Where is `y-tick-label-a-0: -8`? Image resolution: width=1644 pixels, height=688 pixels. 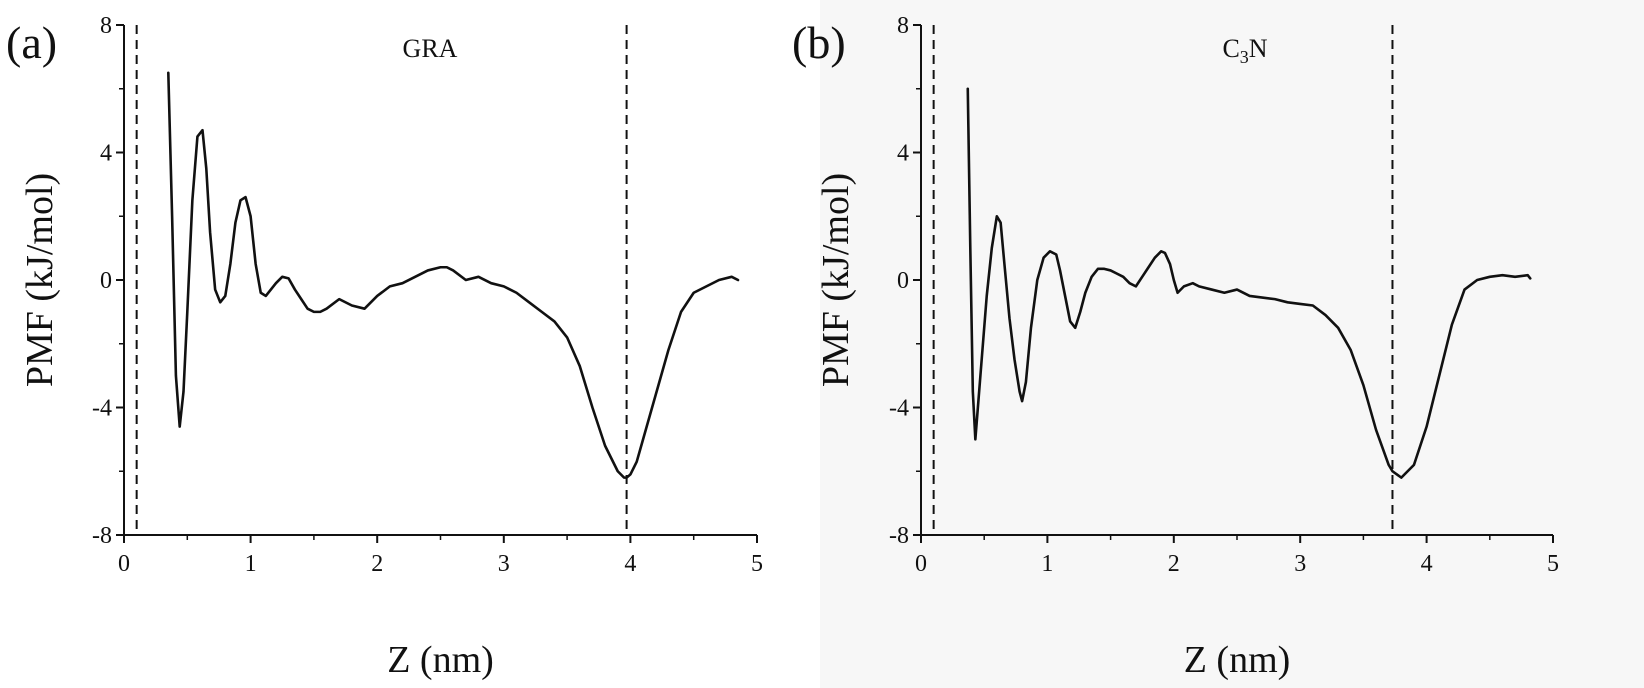
y-tick-label-a-0: -8 is located at coordinates (102, 536).